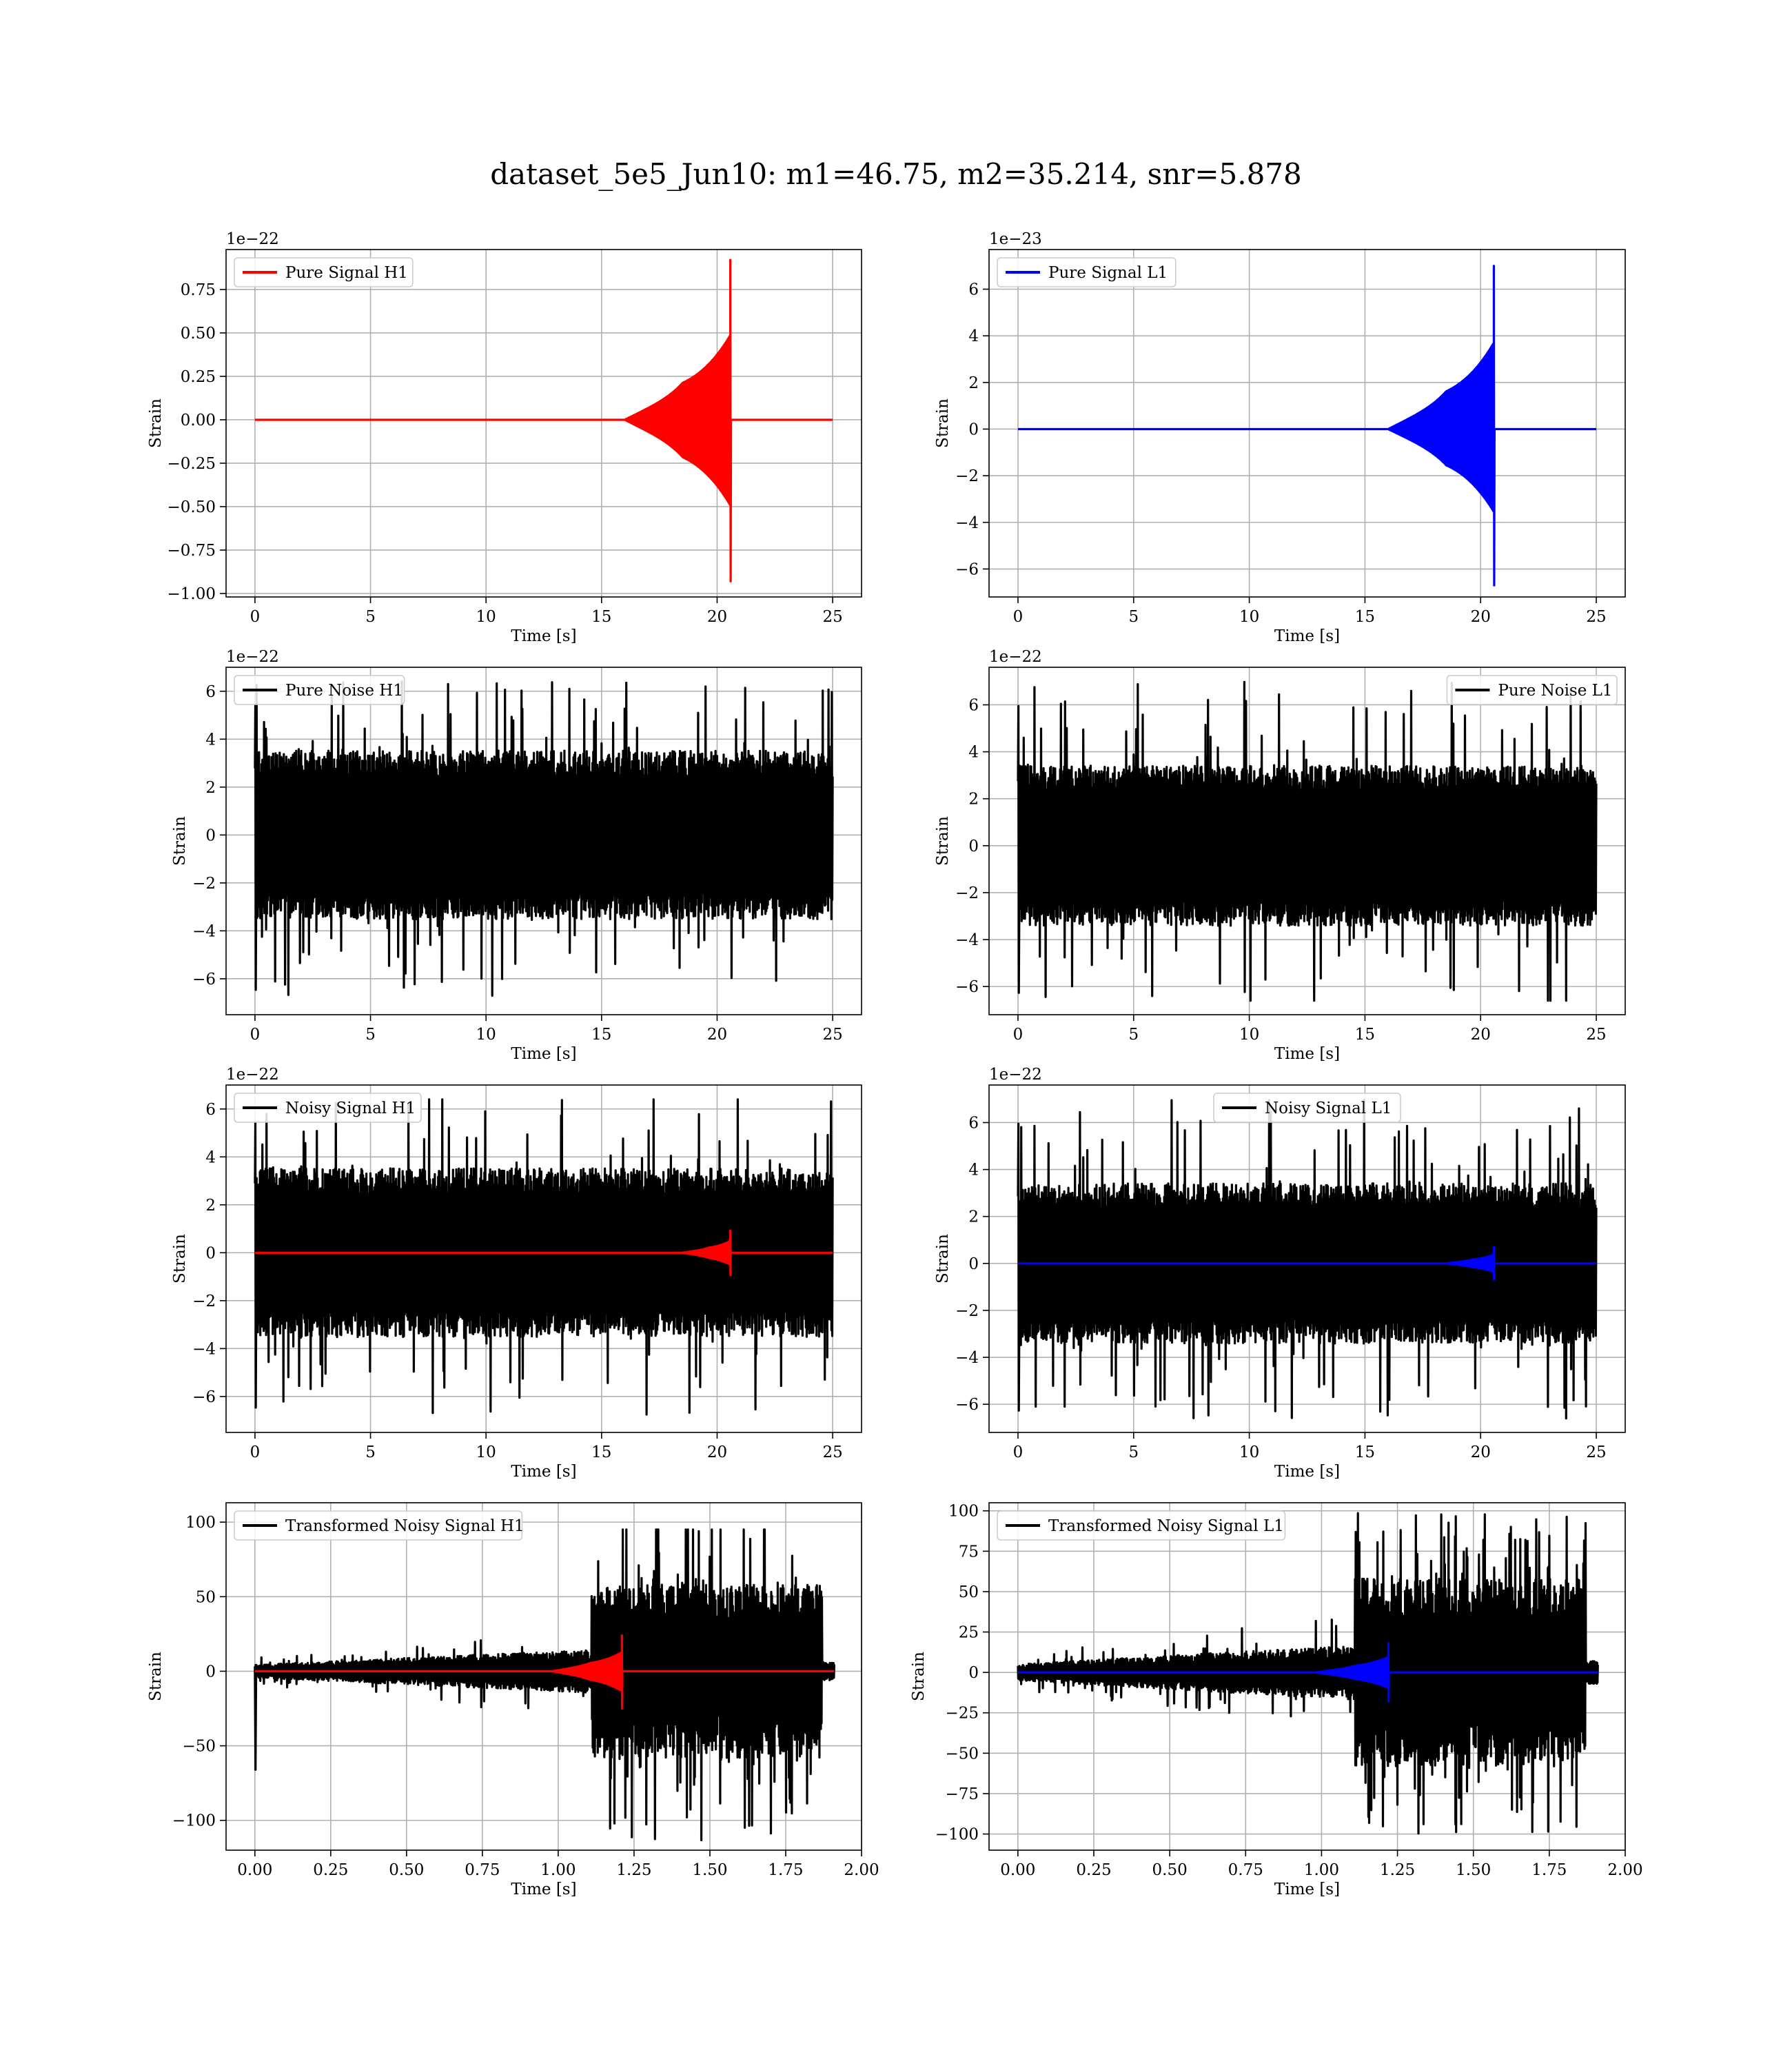 This screenshot has height=2068, width=1792. I want to click on x-tick-label: 0.50, so click(406, 1870).